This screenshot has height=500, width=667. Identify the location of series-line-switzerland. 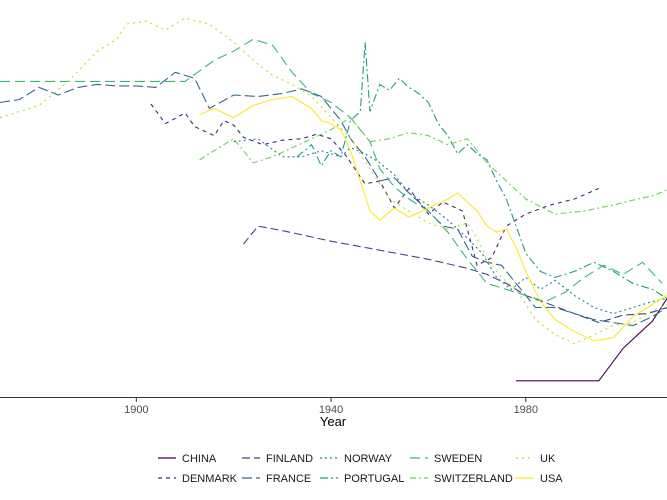
(433, 165).